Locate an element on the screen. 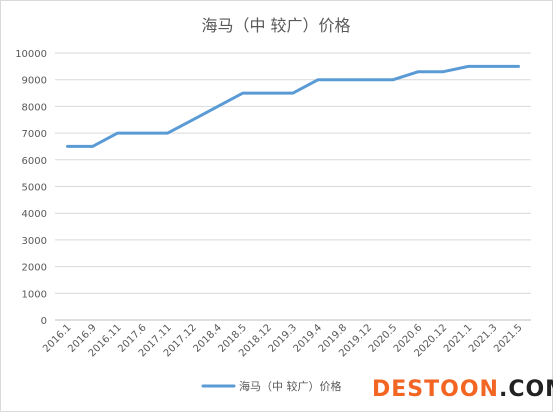 The image size is (553, 412). legend: 海马（中 较广）价格 is located at coordinates (271, 386).